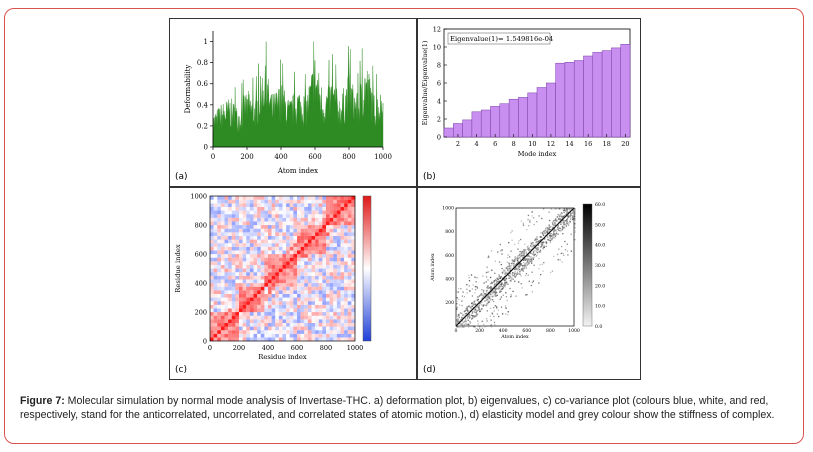 This screenshot has width=813, height=452. Describe the element at coordinates (479, 331) in the screenshot. I see `x-tick-label: 200` at that location.